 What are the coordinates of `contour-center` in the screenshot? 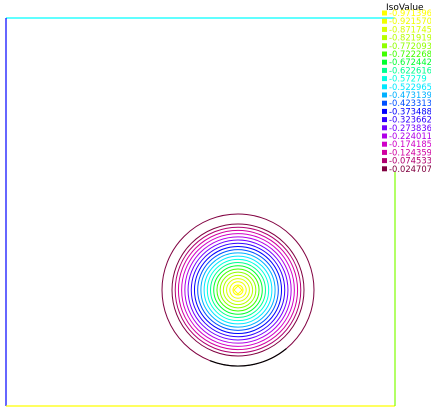 It's located at (238, 290).